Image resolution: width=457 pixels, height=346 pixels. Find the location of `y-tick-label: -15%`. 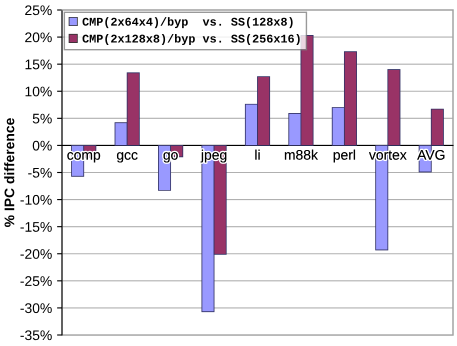

y-tick-label: -15% is located at coordinates (36, 227).